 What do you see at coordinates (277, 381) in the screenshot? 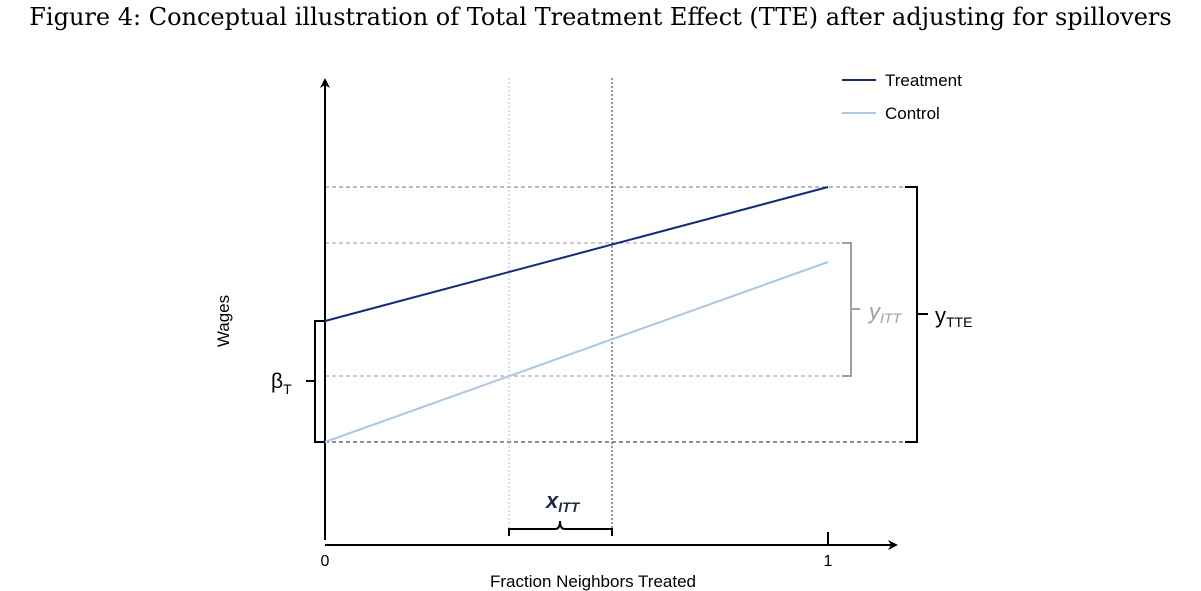
I see `beta-t-main: β` at bounding box center [277, 381].